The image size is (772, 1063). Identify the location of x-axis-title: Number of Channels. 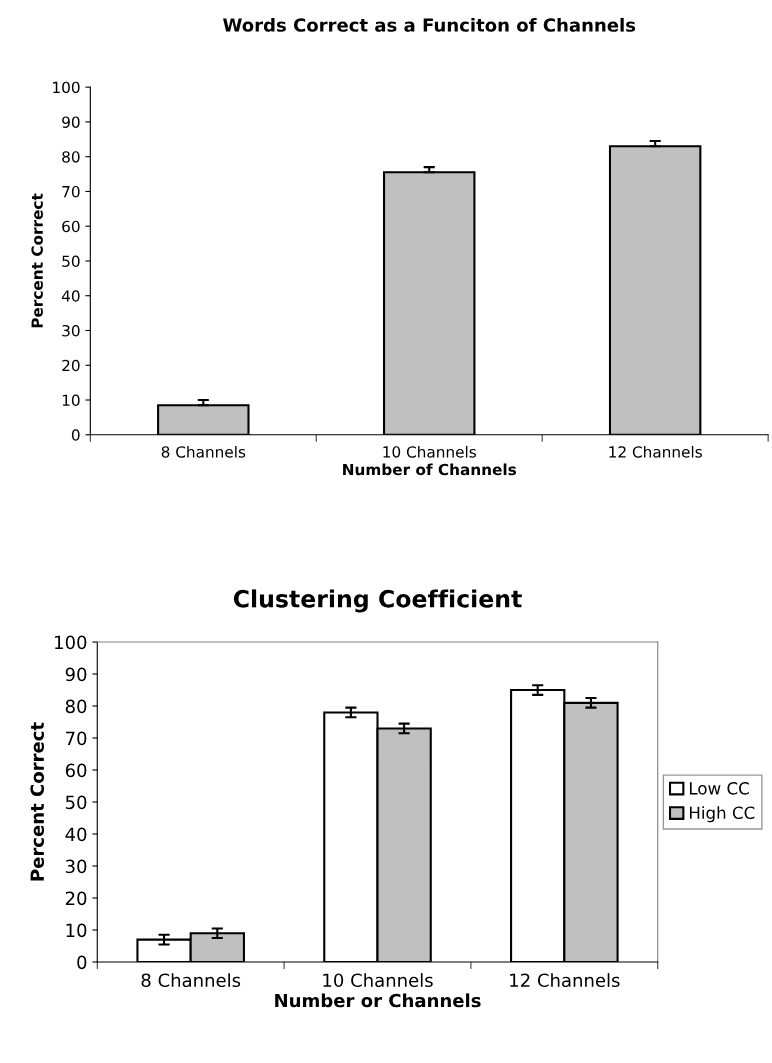
(430, 469).